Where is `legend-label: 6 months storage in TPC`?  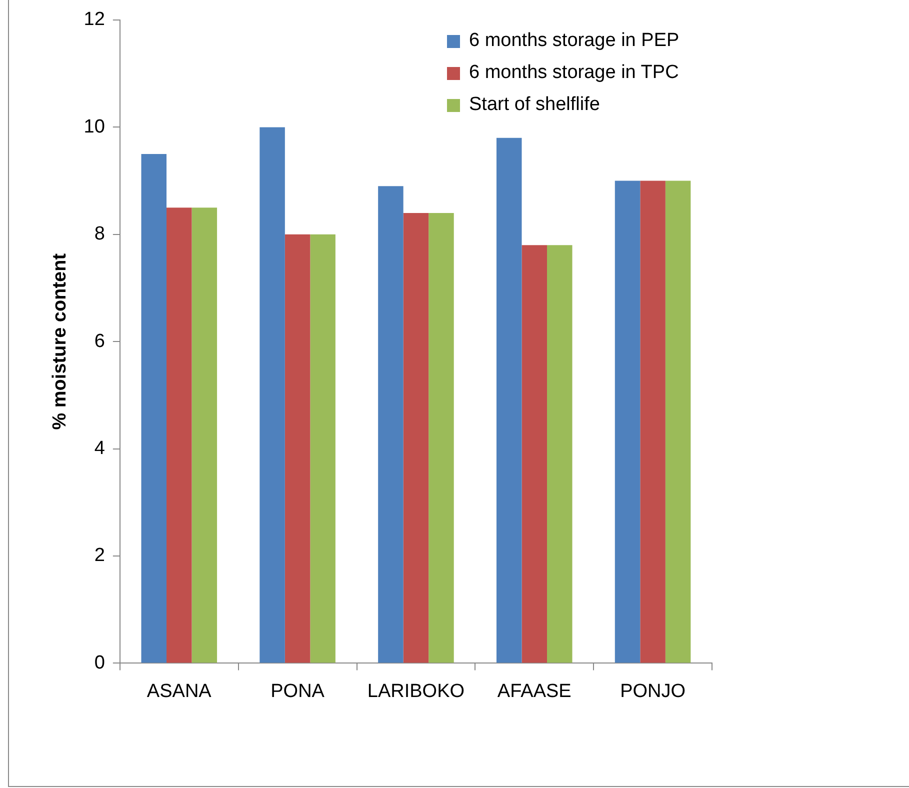
legend-label: 6 months storage in TPC is located at coordinates (574, 73).